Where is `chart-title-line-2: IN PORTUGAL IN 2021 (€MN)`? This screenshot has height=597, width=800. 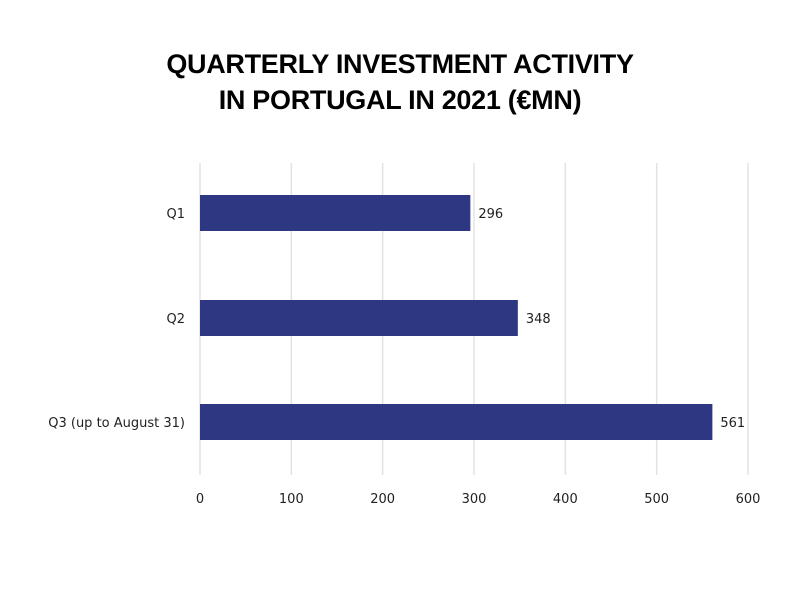 chart-title-line-2: IN PORTUGAL IN 2021 (€MN) is located at coordinates (400, 100).